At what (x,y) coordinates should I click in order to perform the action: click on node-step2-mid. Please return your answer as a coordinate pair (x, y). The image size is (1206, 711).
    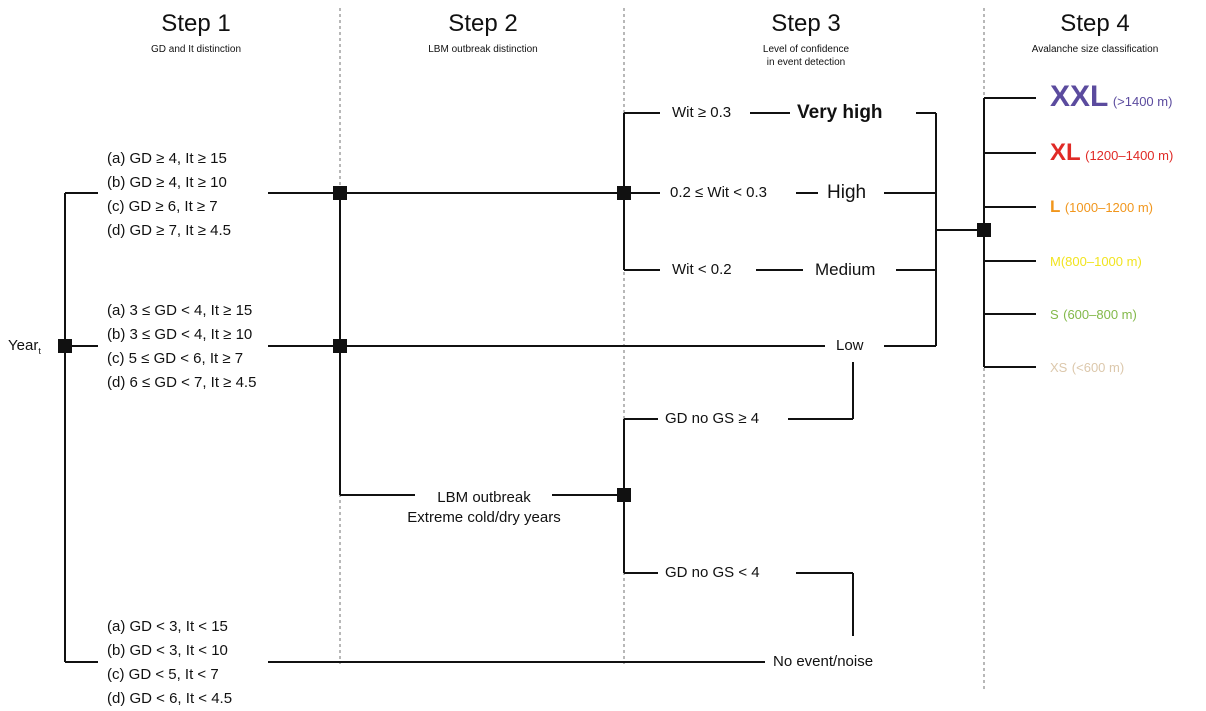
    Looking at the image, I should click on (340, 346).